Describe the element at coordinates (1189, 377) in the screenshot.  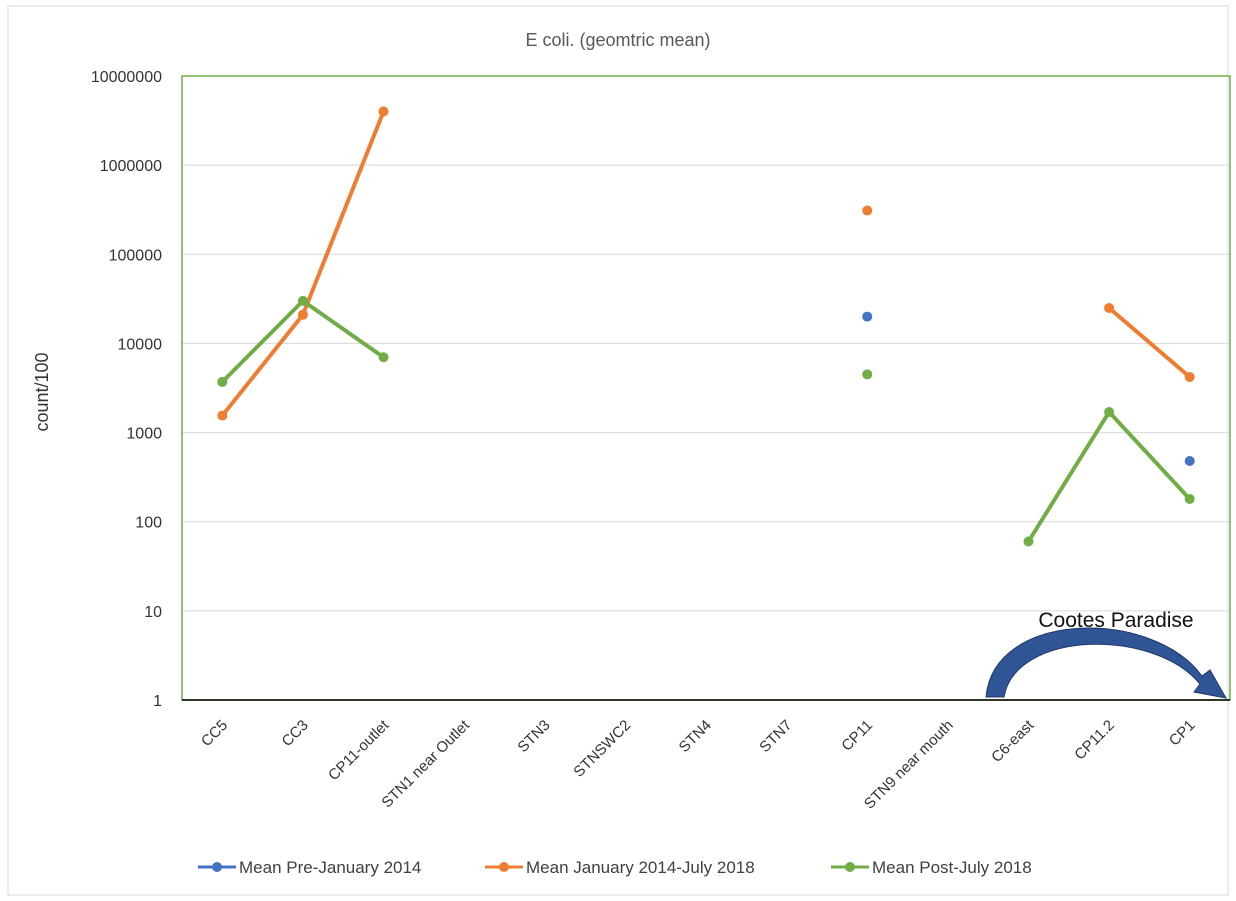
I see `data-point-mean-january-2014-july-2018-cp1` at that location.